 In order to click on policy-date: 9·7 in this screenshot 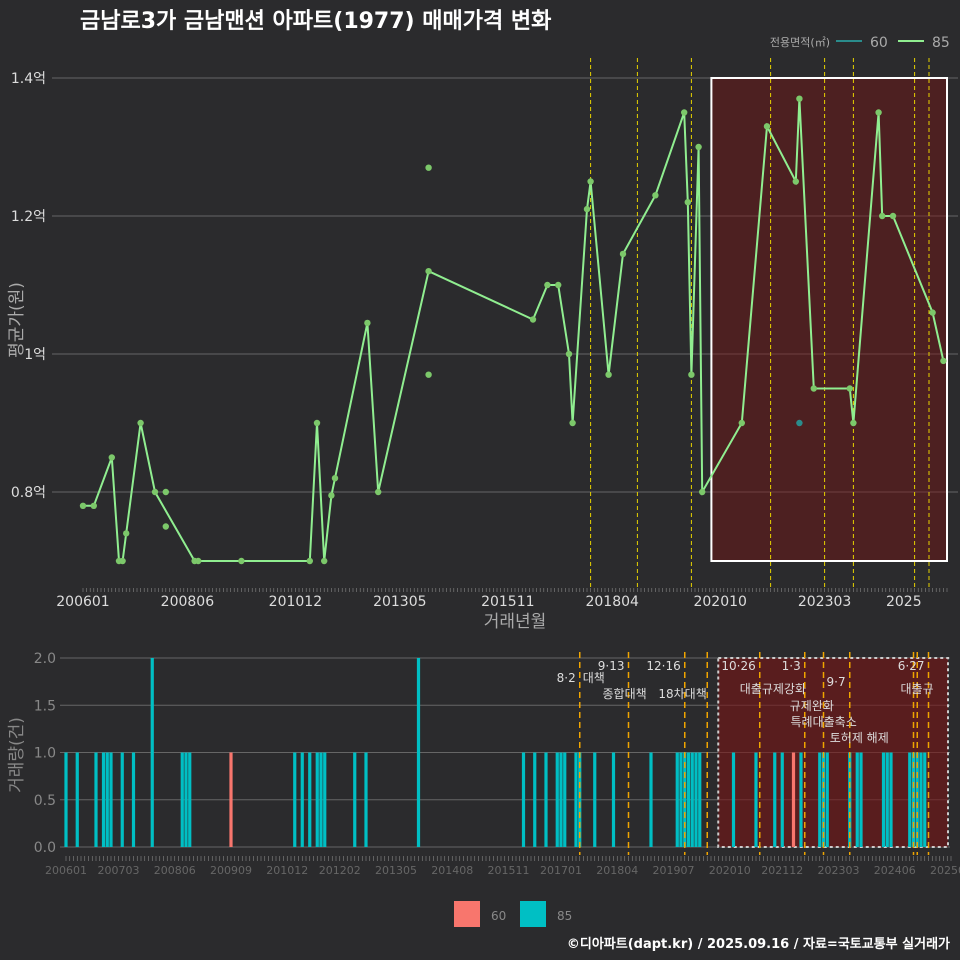, I will do `click(836, 682)`.